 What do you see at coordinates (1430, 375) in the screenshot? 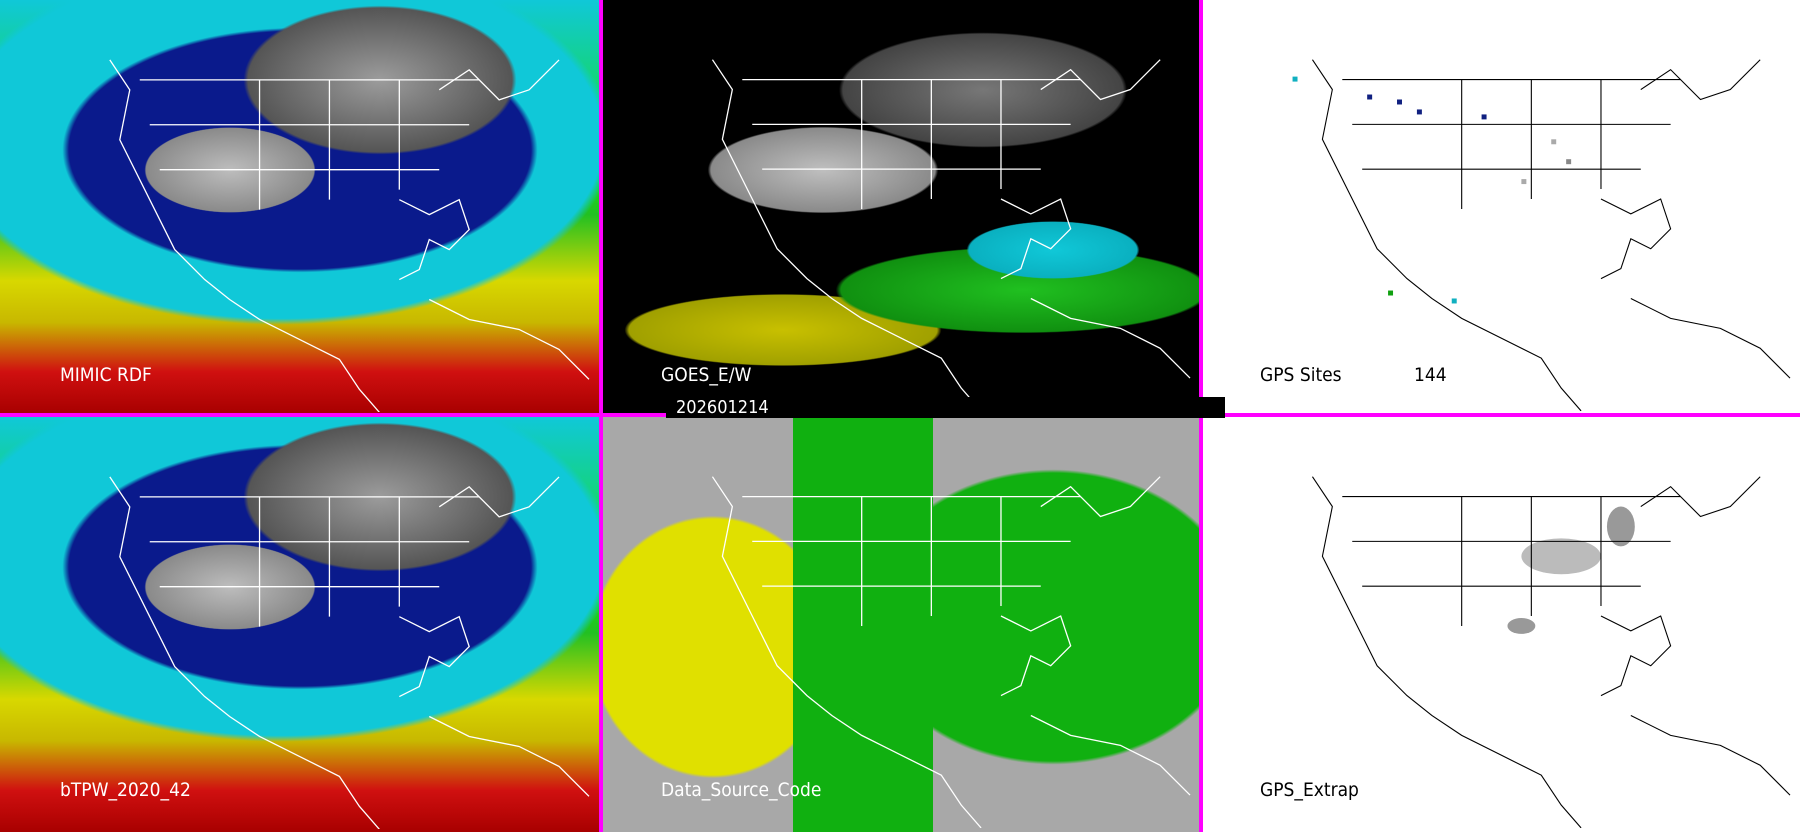
I see `gps-site-count: 144` at bounding box center [1430, 375].